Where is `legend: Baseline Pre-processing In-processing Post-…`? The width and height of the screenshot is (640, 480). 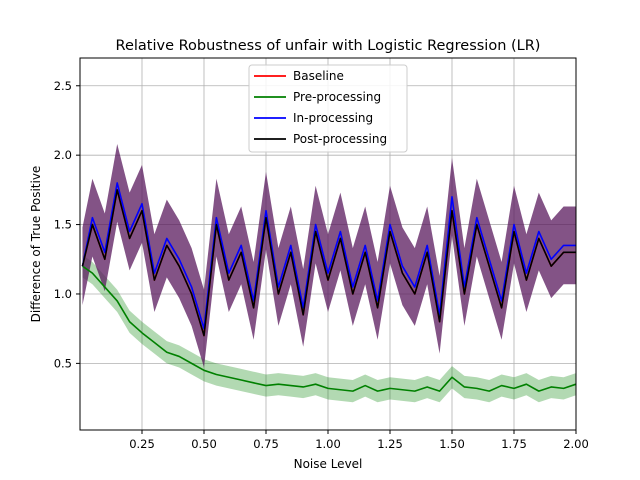
legend: Baseline Pre-processing In-processing Post-… is located at coordinates (328, 108).